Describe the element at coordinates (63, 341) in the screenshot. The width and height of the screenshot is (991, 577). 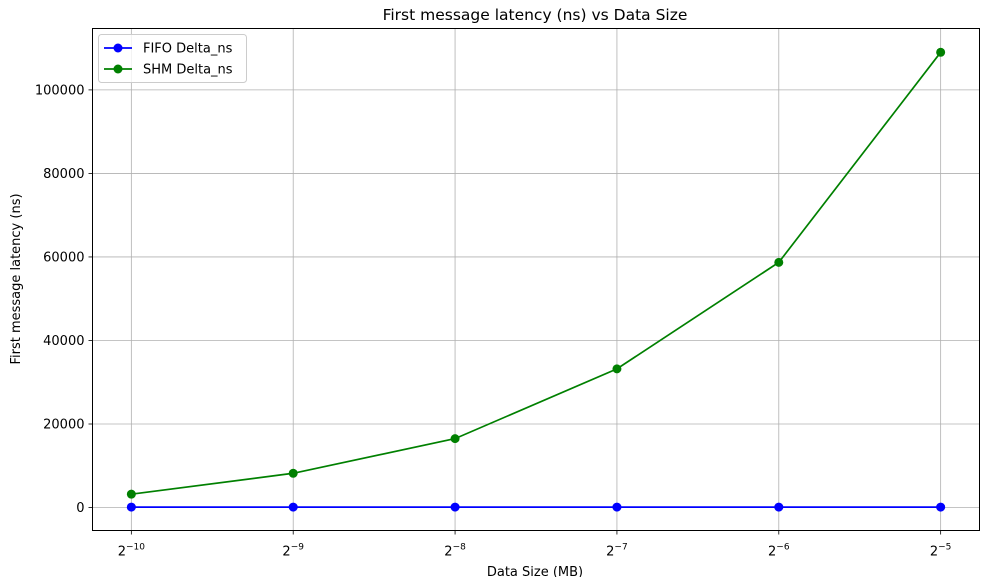
I see `y-tick-label: 40000` at that location.